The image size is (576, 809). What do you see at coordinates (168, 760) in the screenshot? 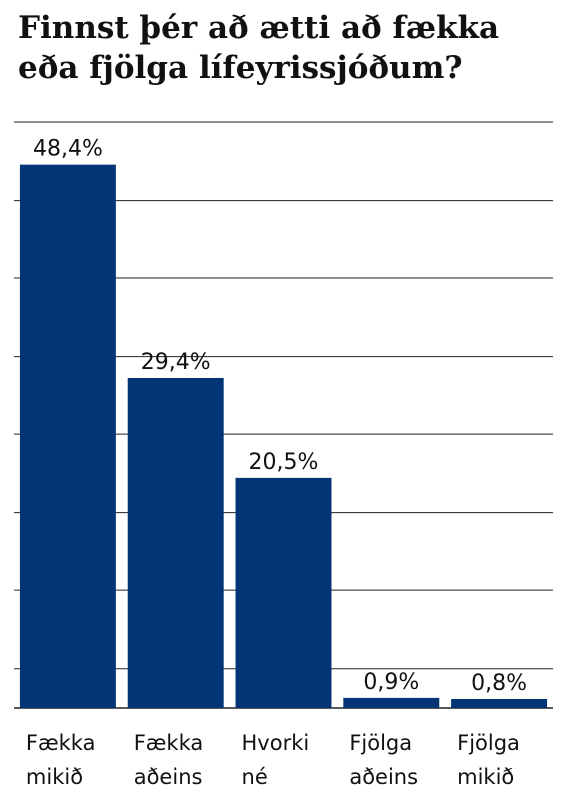
I see `x-tick-label: Fækka aðeins` at bounding box center [168, 760].